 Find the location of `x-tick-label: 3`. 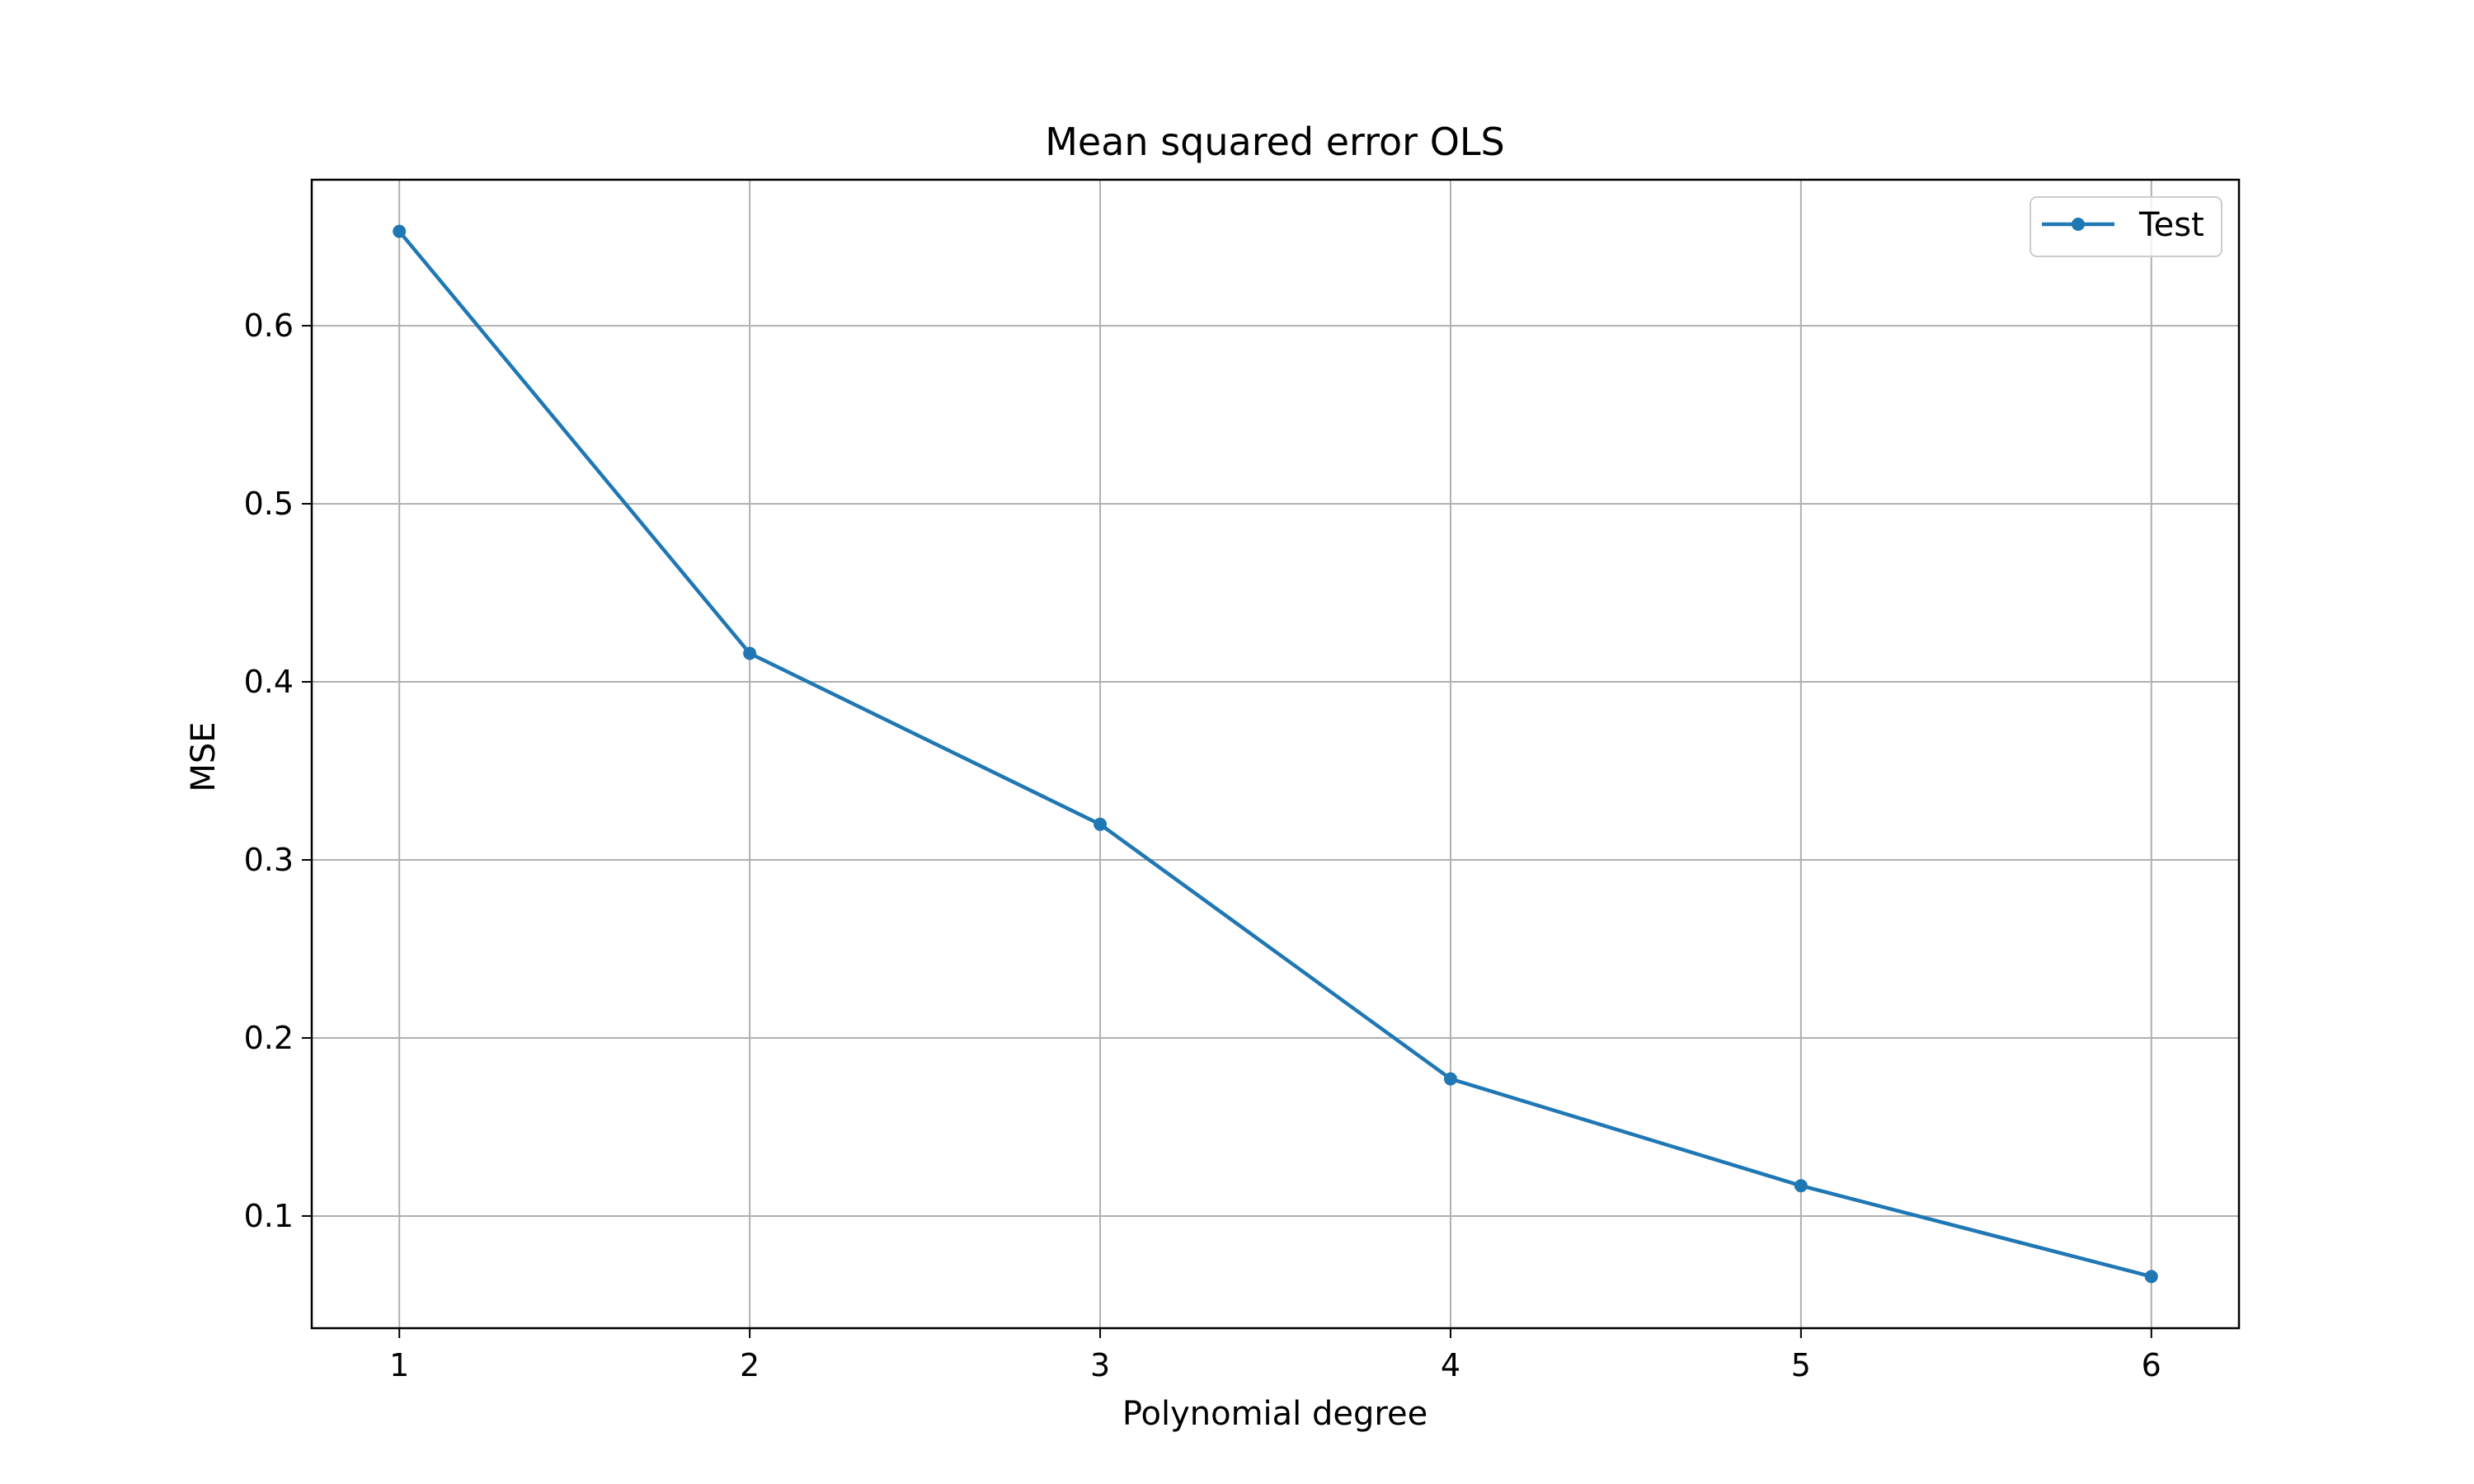

x-tick-label: 3 is located at coordinates (1100, 1365).